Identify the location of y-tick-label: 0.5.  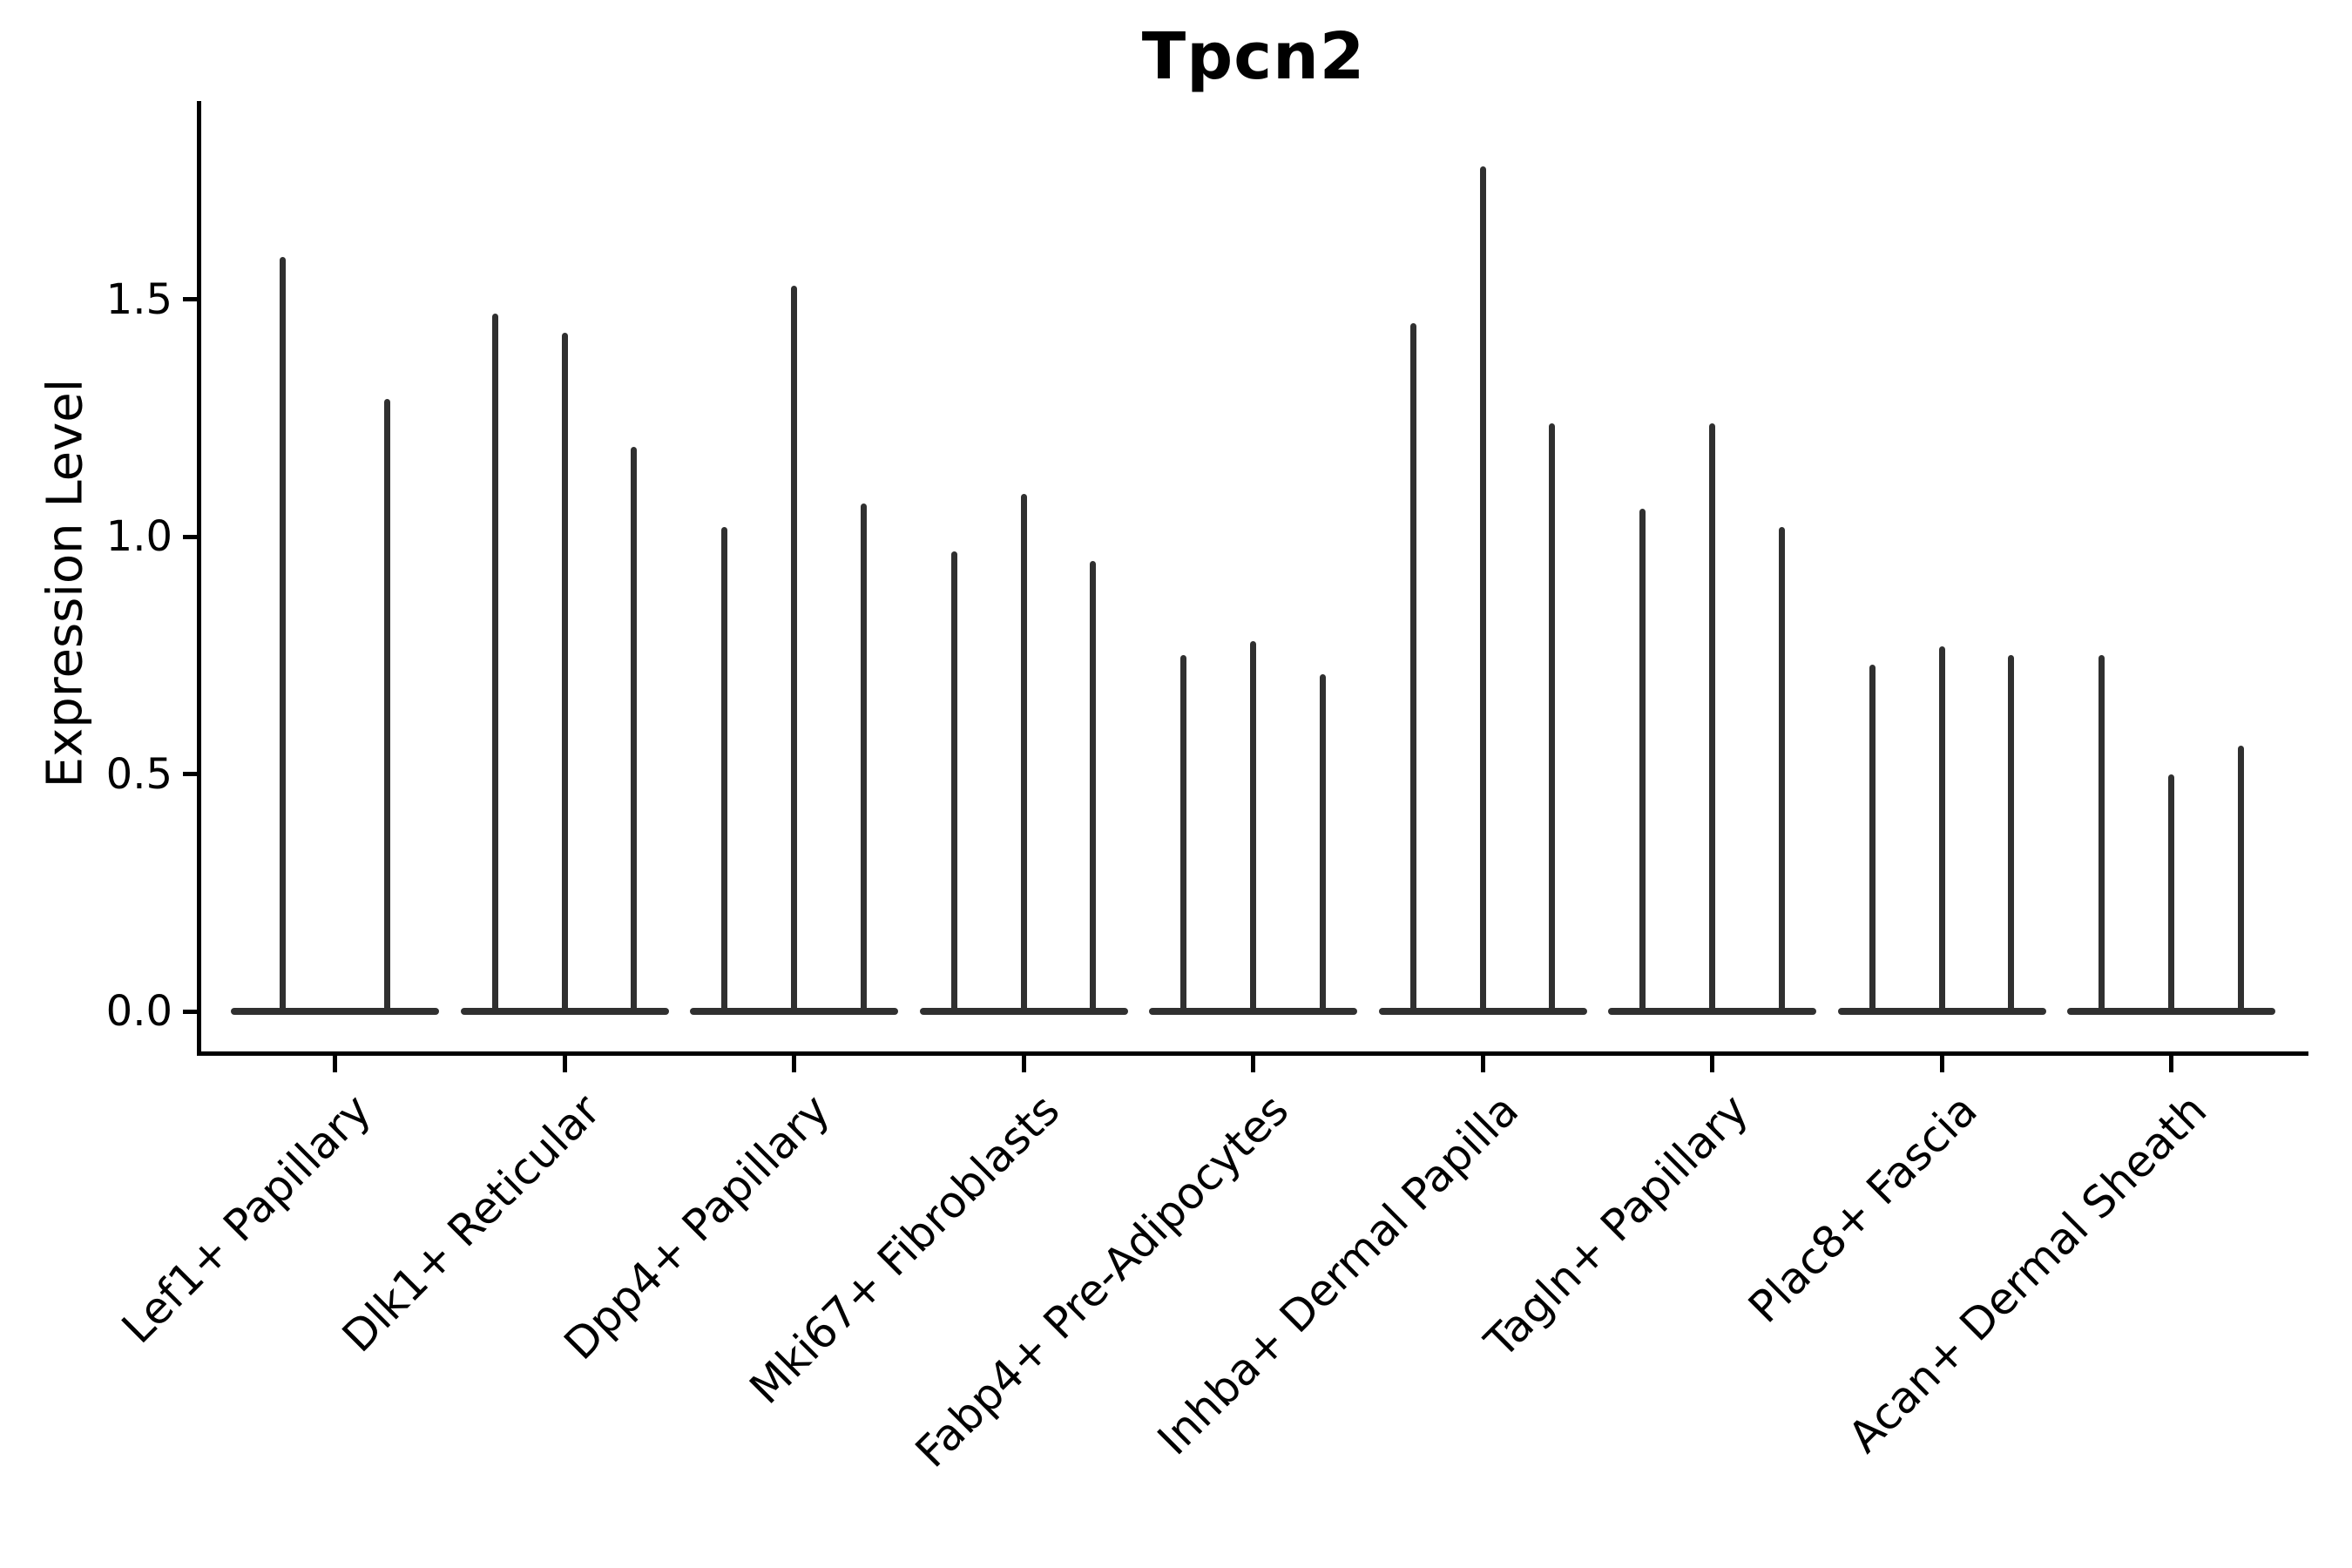
(138, 774).